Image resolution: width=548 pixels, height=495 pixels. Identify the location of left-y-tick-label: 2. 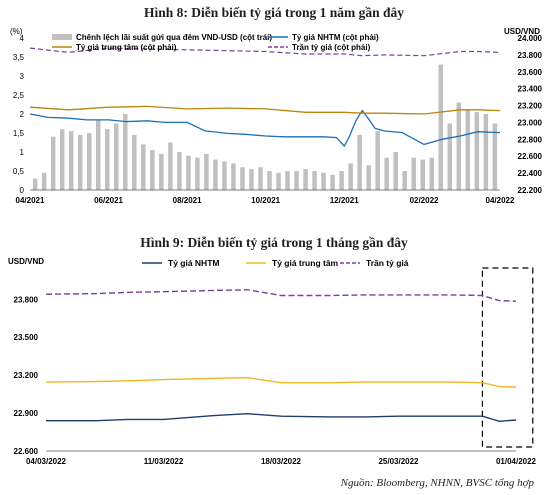
(22, 114).